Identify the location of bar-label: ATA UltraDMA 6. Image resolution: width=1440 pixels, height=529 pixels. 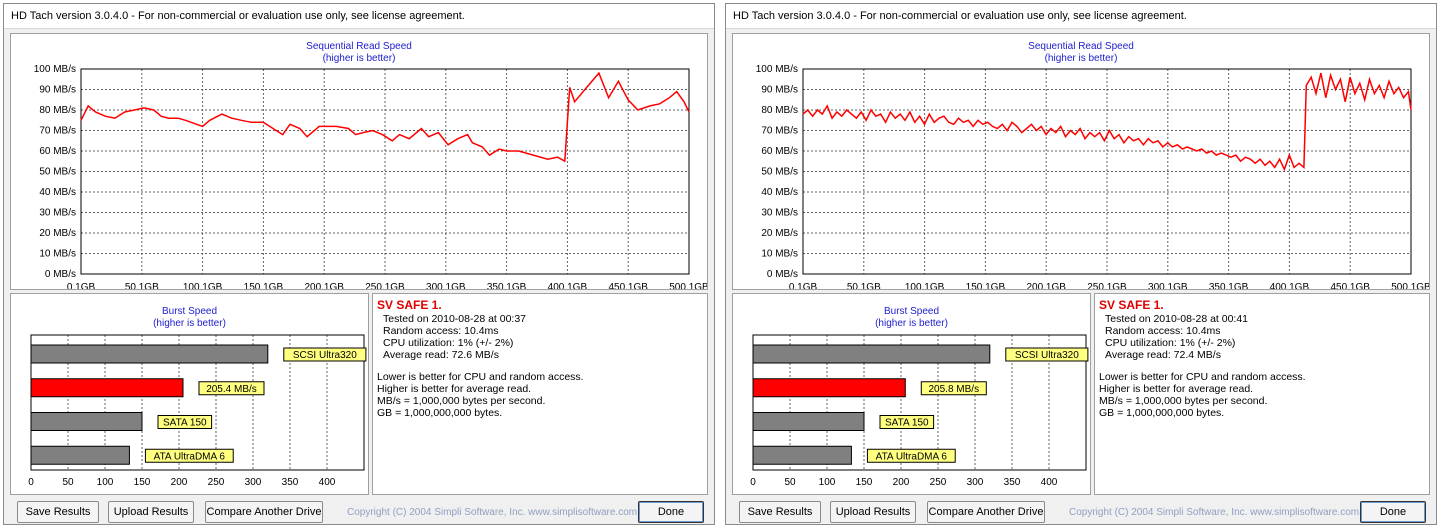
(912, 456).